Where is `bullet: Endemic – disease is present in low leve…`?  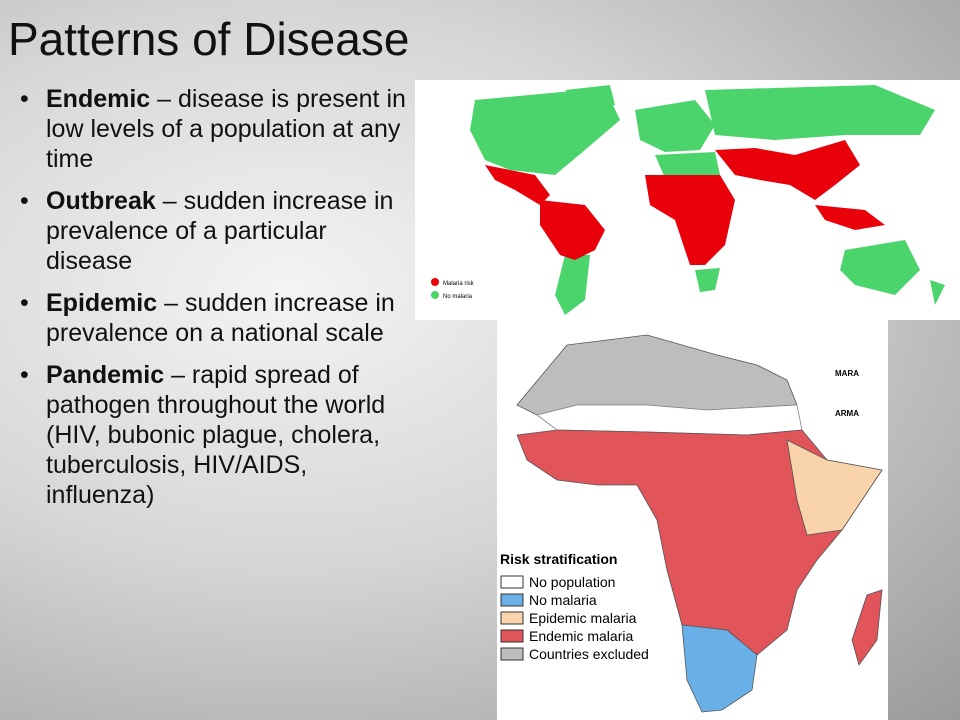 bullet: Endemic – disease is present in low leve… is located at coordinates (218, 129).